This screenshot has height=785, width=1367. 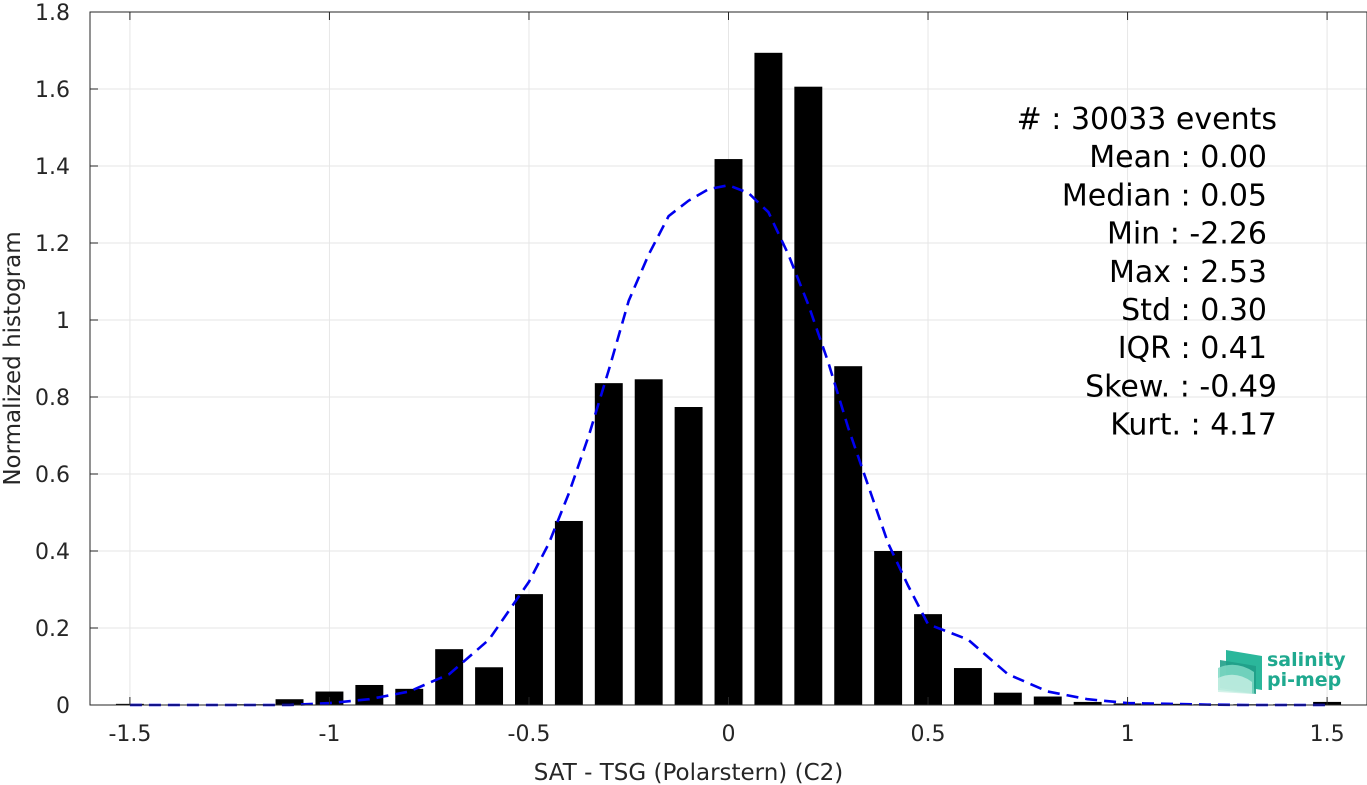 What do you see at coordinates (1306, 660) in the screenshot?
I see `logo-text-salinity: salinity` at bounding box center [1306, 660].